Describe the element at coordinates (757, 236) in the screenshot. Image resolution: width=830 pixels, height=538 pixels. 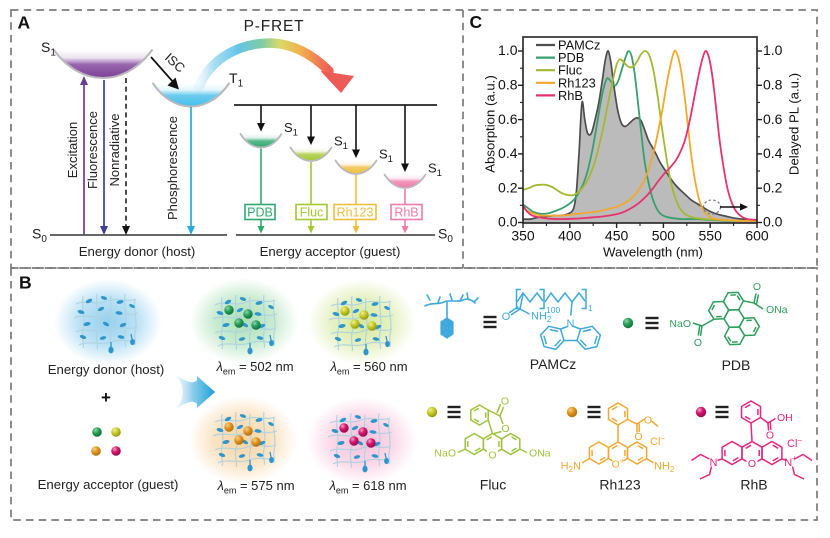
I see `svg-text: 600` at that location.